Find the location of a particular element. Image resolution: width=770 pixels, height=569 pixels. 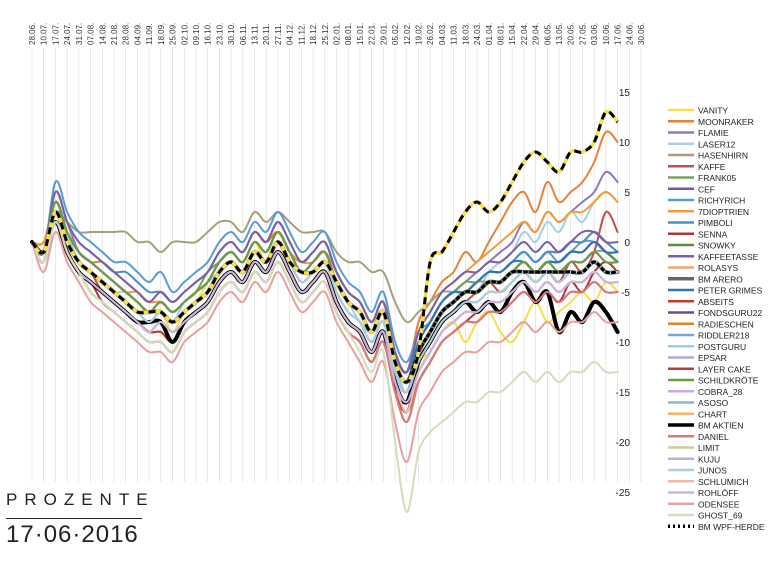

x-tick-label: 02.01. is located at coordinates (337, 34).